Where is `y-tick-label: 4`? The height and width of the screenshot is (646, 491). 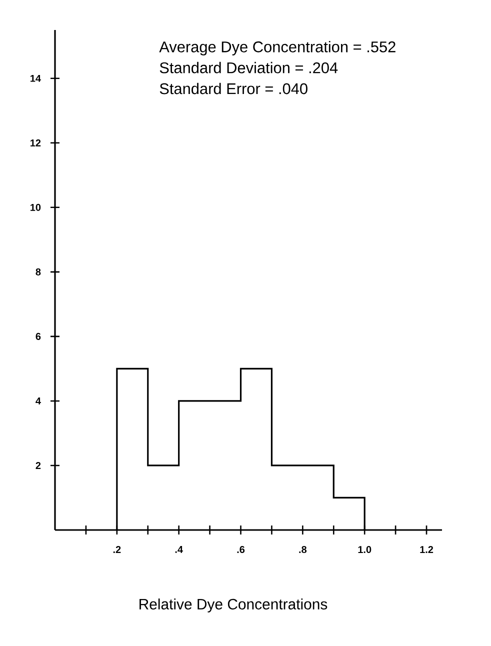
y-tick-label: 4 is located at coordinates (38, 401).